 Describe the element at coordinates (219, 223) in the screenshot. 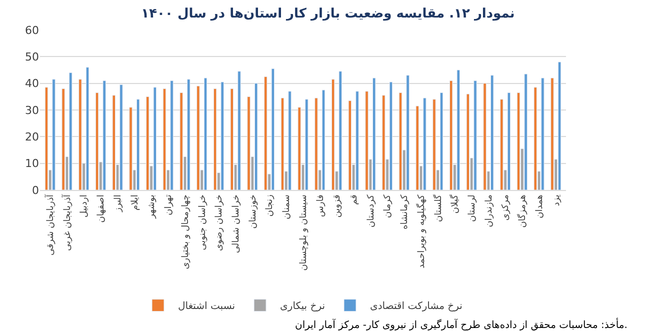

I see `x-tick-label: خراسان رضوی` at that location.